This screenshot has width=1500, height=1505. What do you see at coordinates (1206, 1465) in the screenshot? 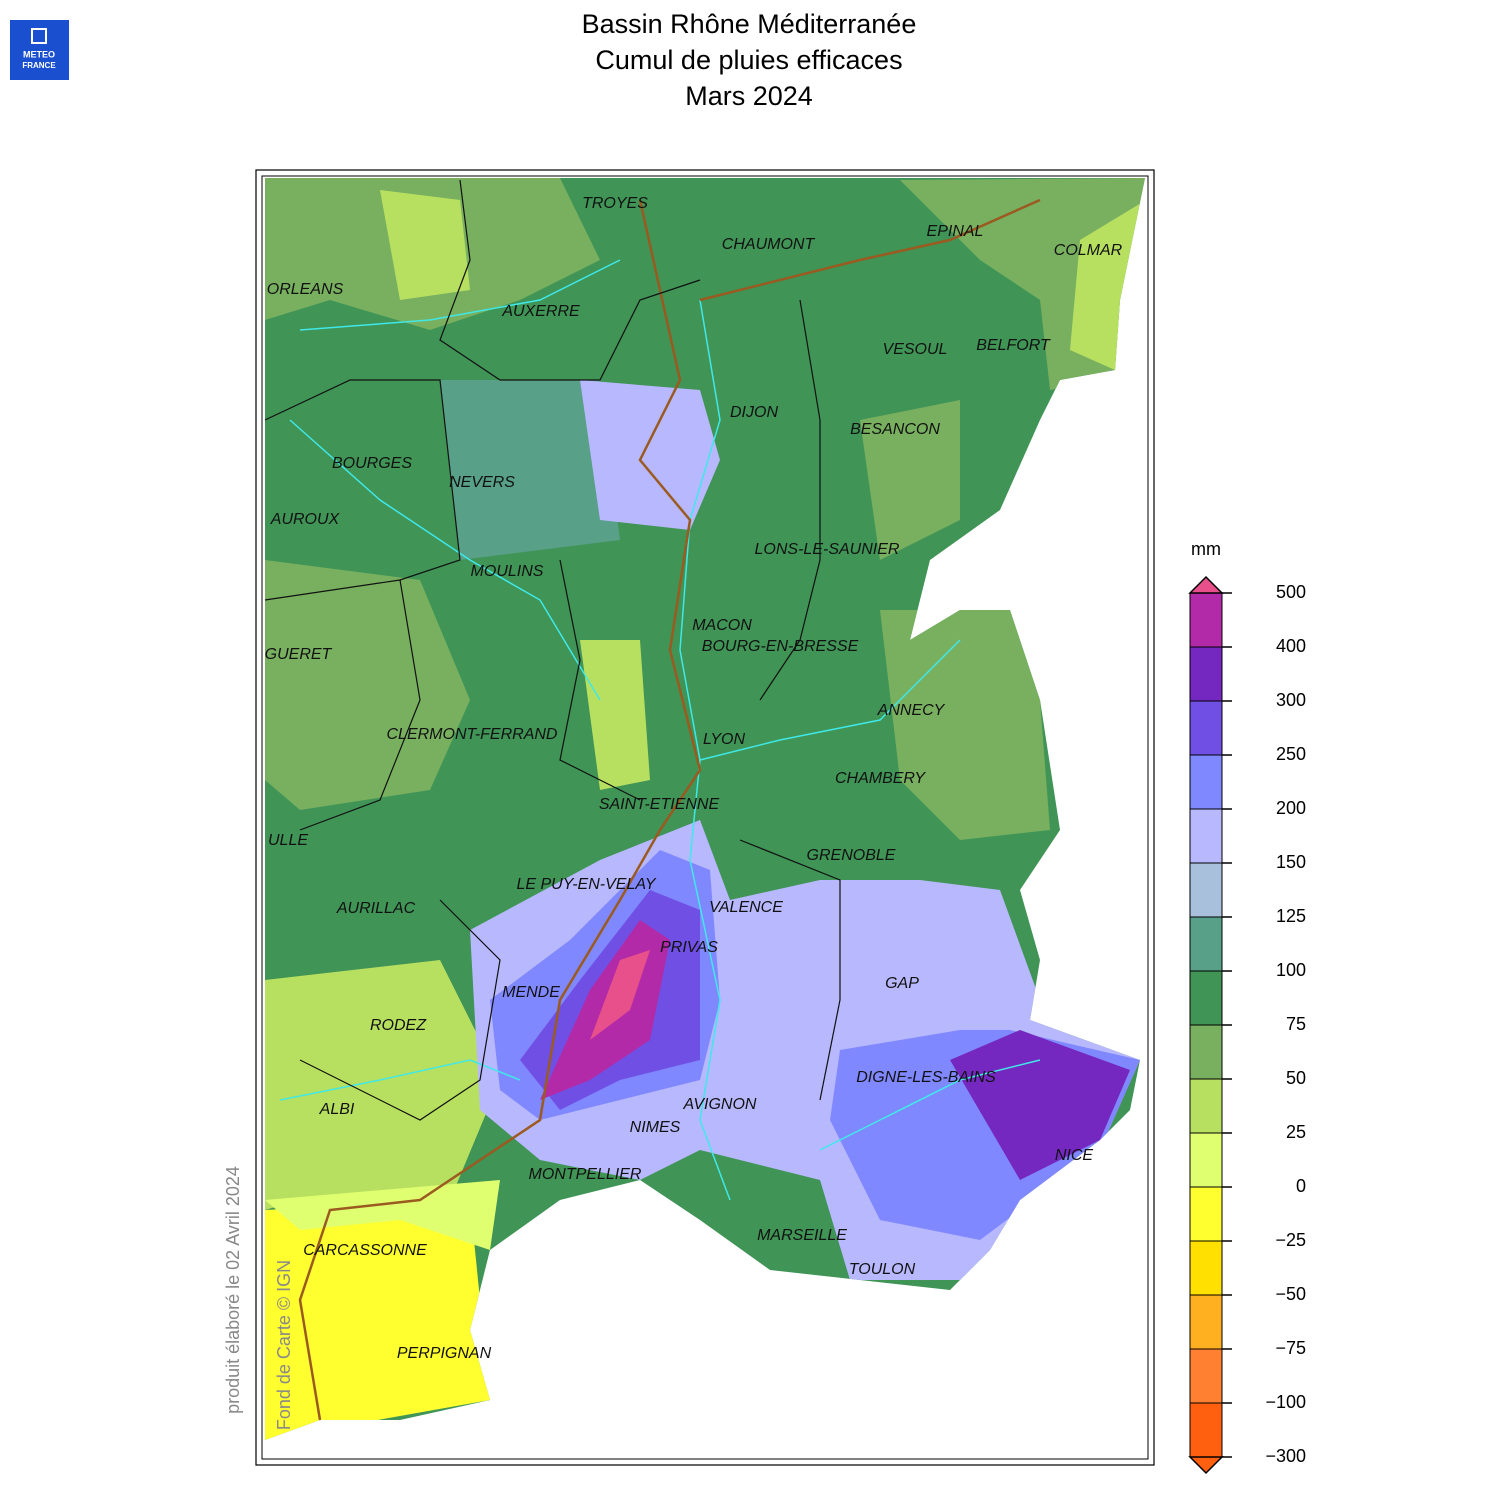
I see `legend-under` at bounding box center [1206, 1465].